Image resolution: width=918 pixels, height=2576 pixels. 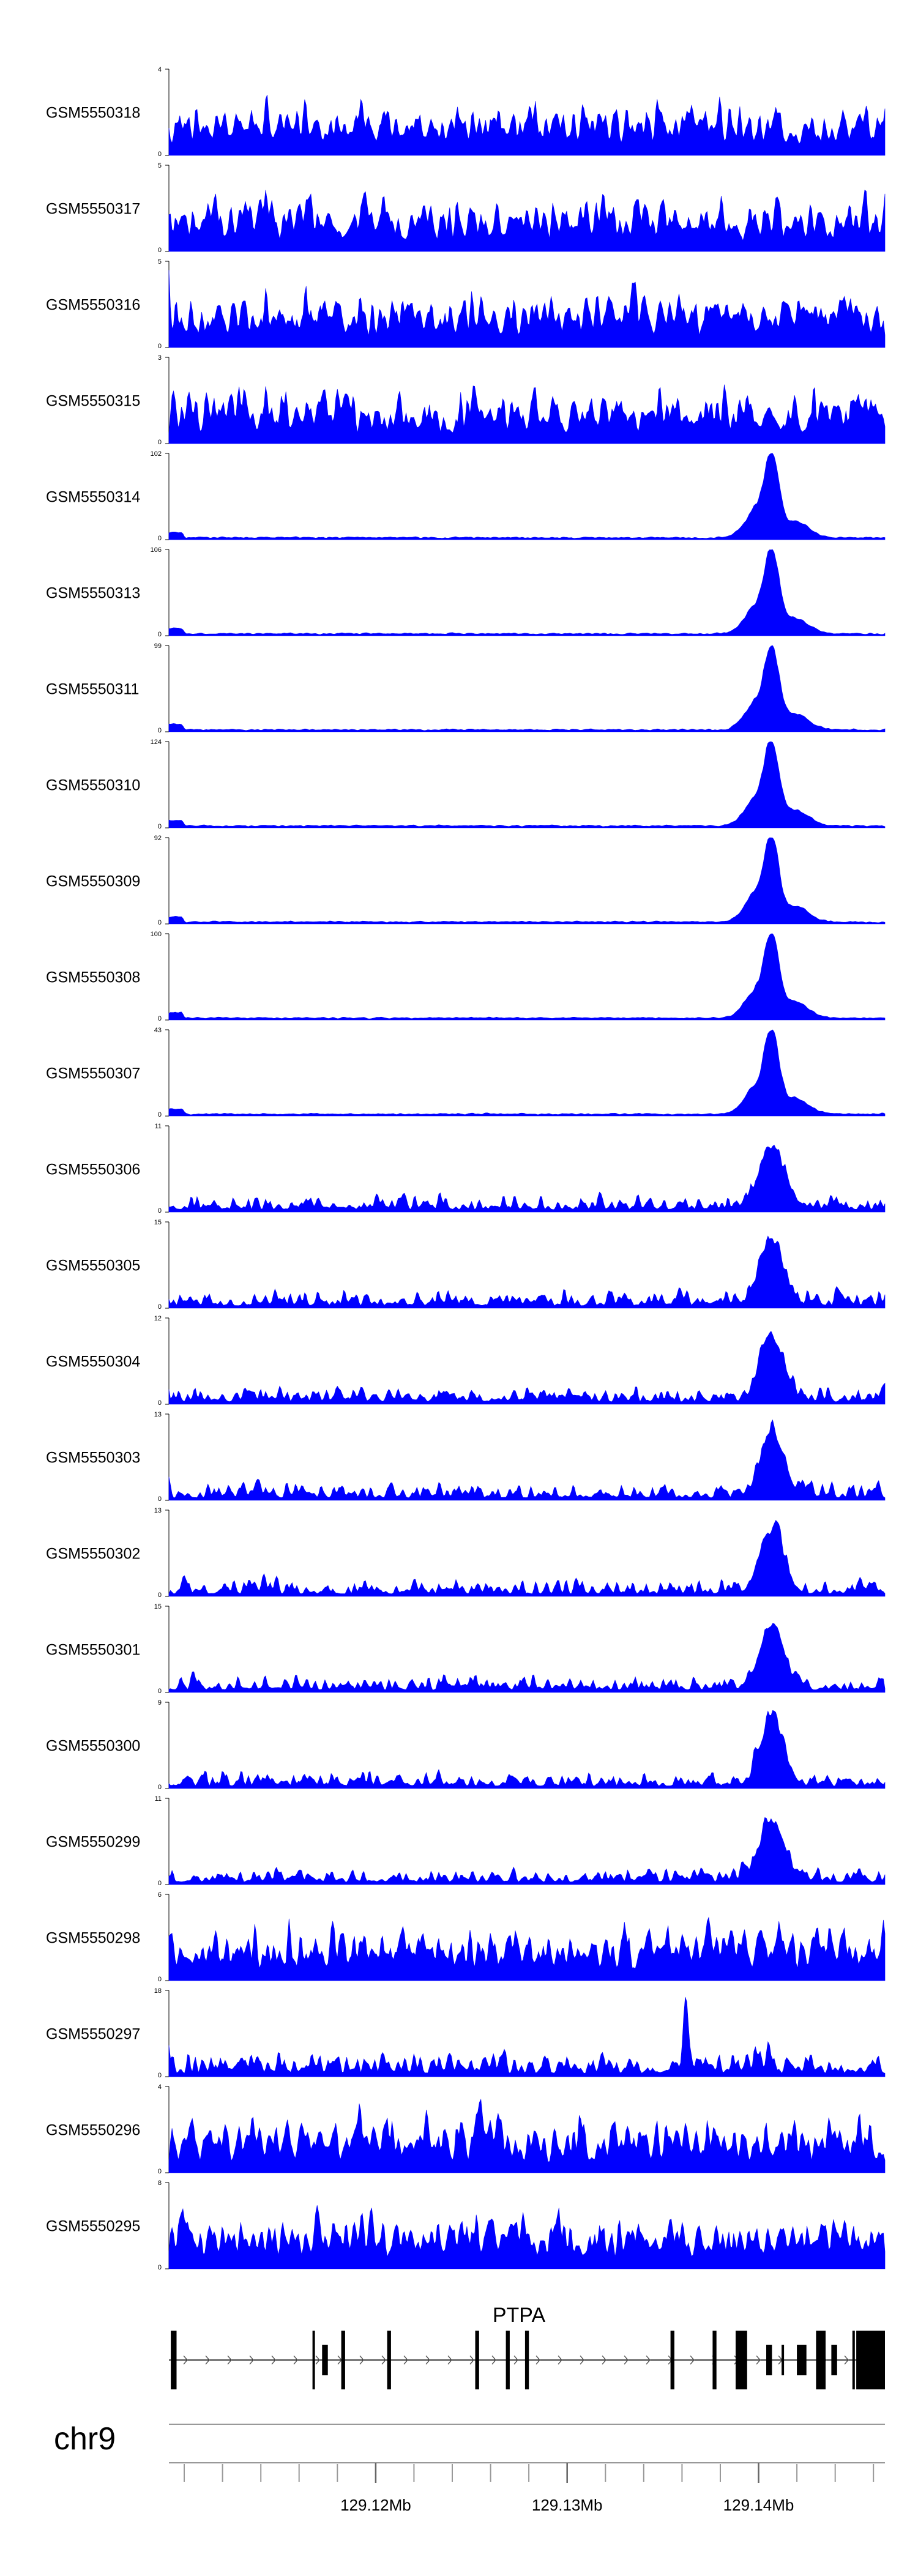 What do you see at coordinates (93, 1555) in the screenshot?
I see `track-label: GSM5550302` at bounding box center [93, 1555].